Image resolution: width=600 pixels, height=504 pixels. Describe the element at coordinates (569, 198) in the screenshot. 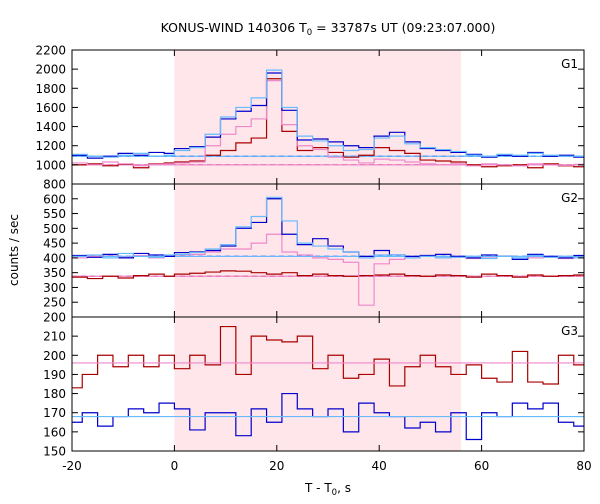

I see `panel-label: G2` at that location.